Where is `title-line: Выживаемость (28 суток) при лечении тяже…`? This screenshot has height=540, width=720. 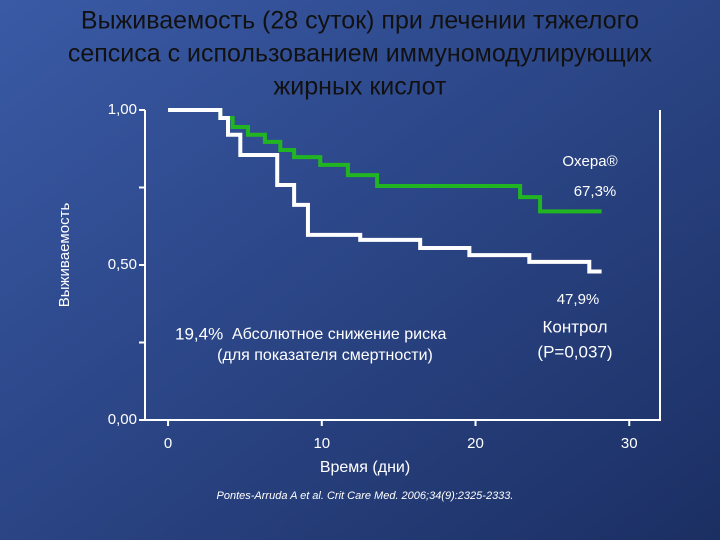
title-line: Выживаемость (28 суток) при лечении тяже… is located at coordinates (360, 21).